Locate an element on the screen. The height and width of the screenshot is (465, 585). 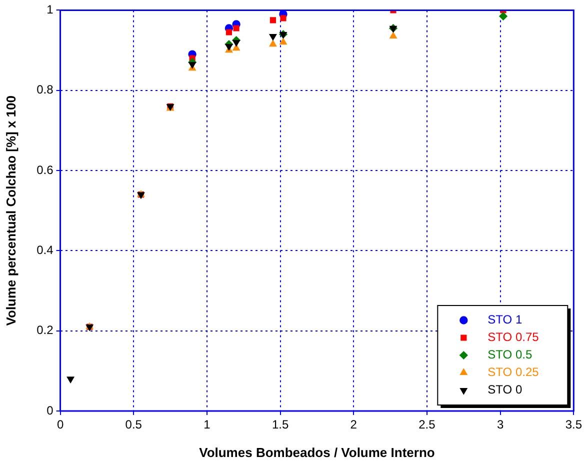
y-axis-title: Volume percentual Colchao [%] x 100 is located at coordinates (10, 210).